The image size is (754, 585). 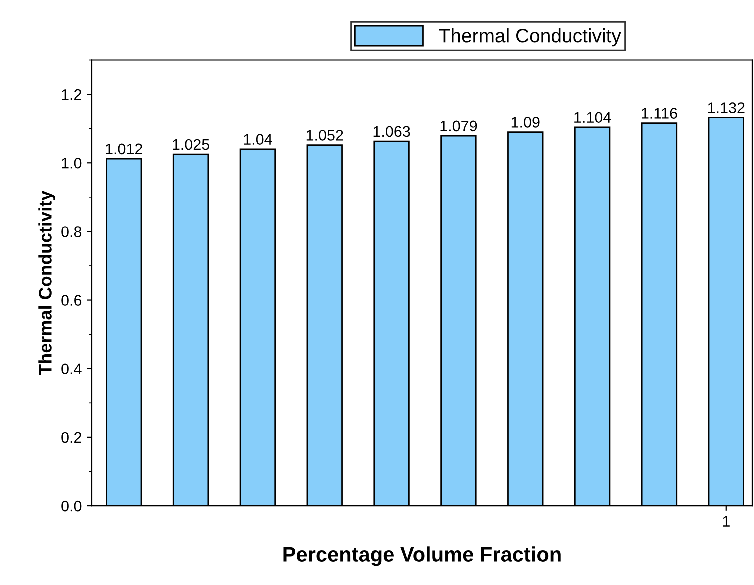 I want to click on data-label: 1.132, so click(x=726, y=108).